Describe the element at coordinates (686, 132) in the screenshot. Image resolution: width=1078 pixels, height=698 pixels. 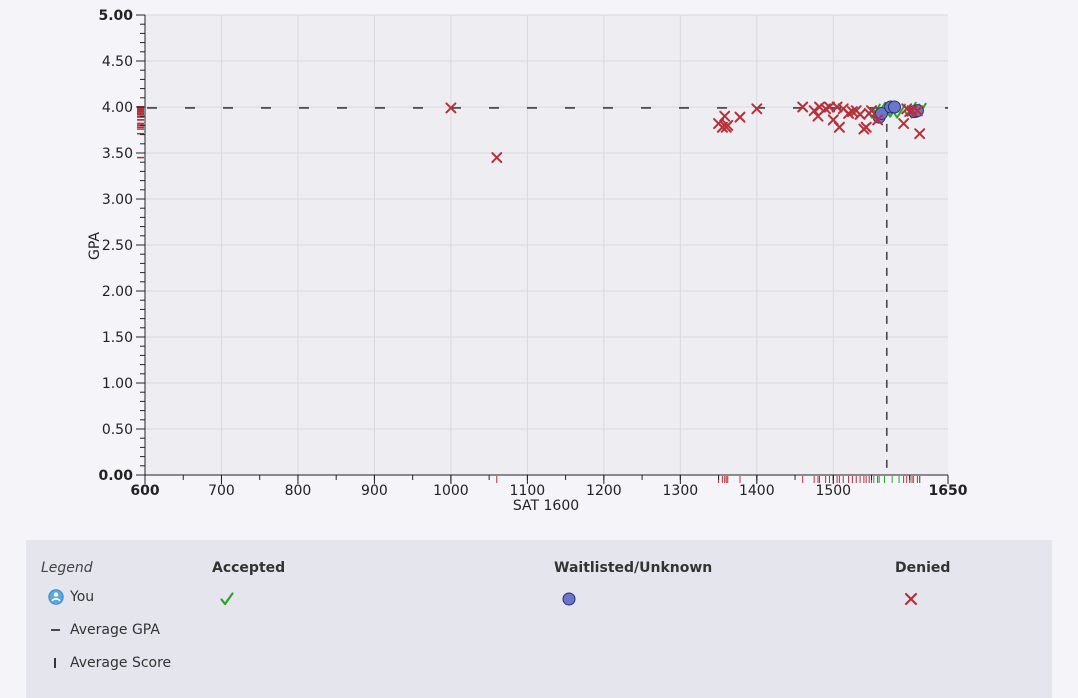
I see `data-points` at that location.